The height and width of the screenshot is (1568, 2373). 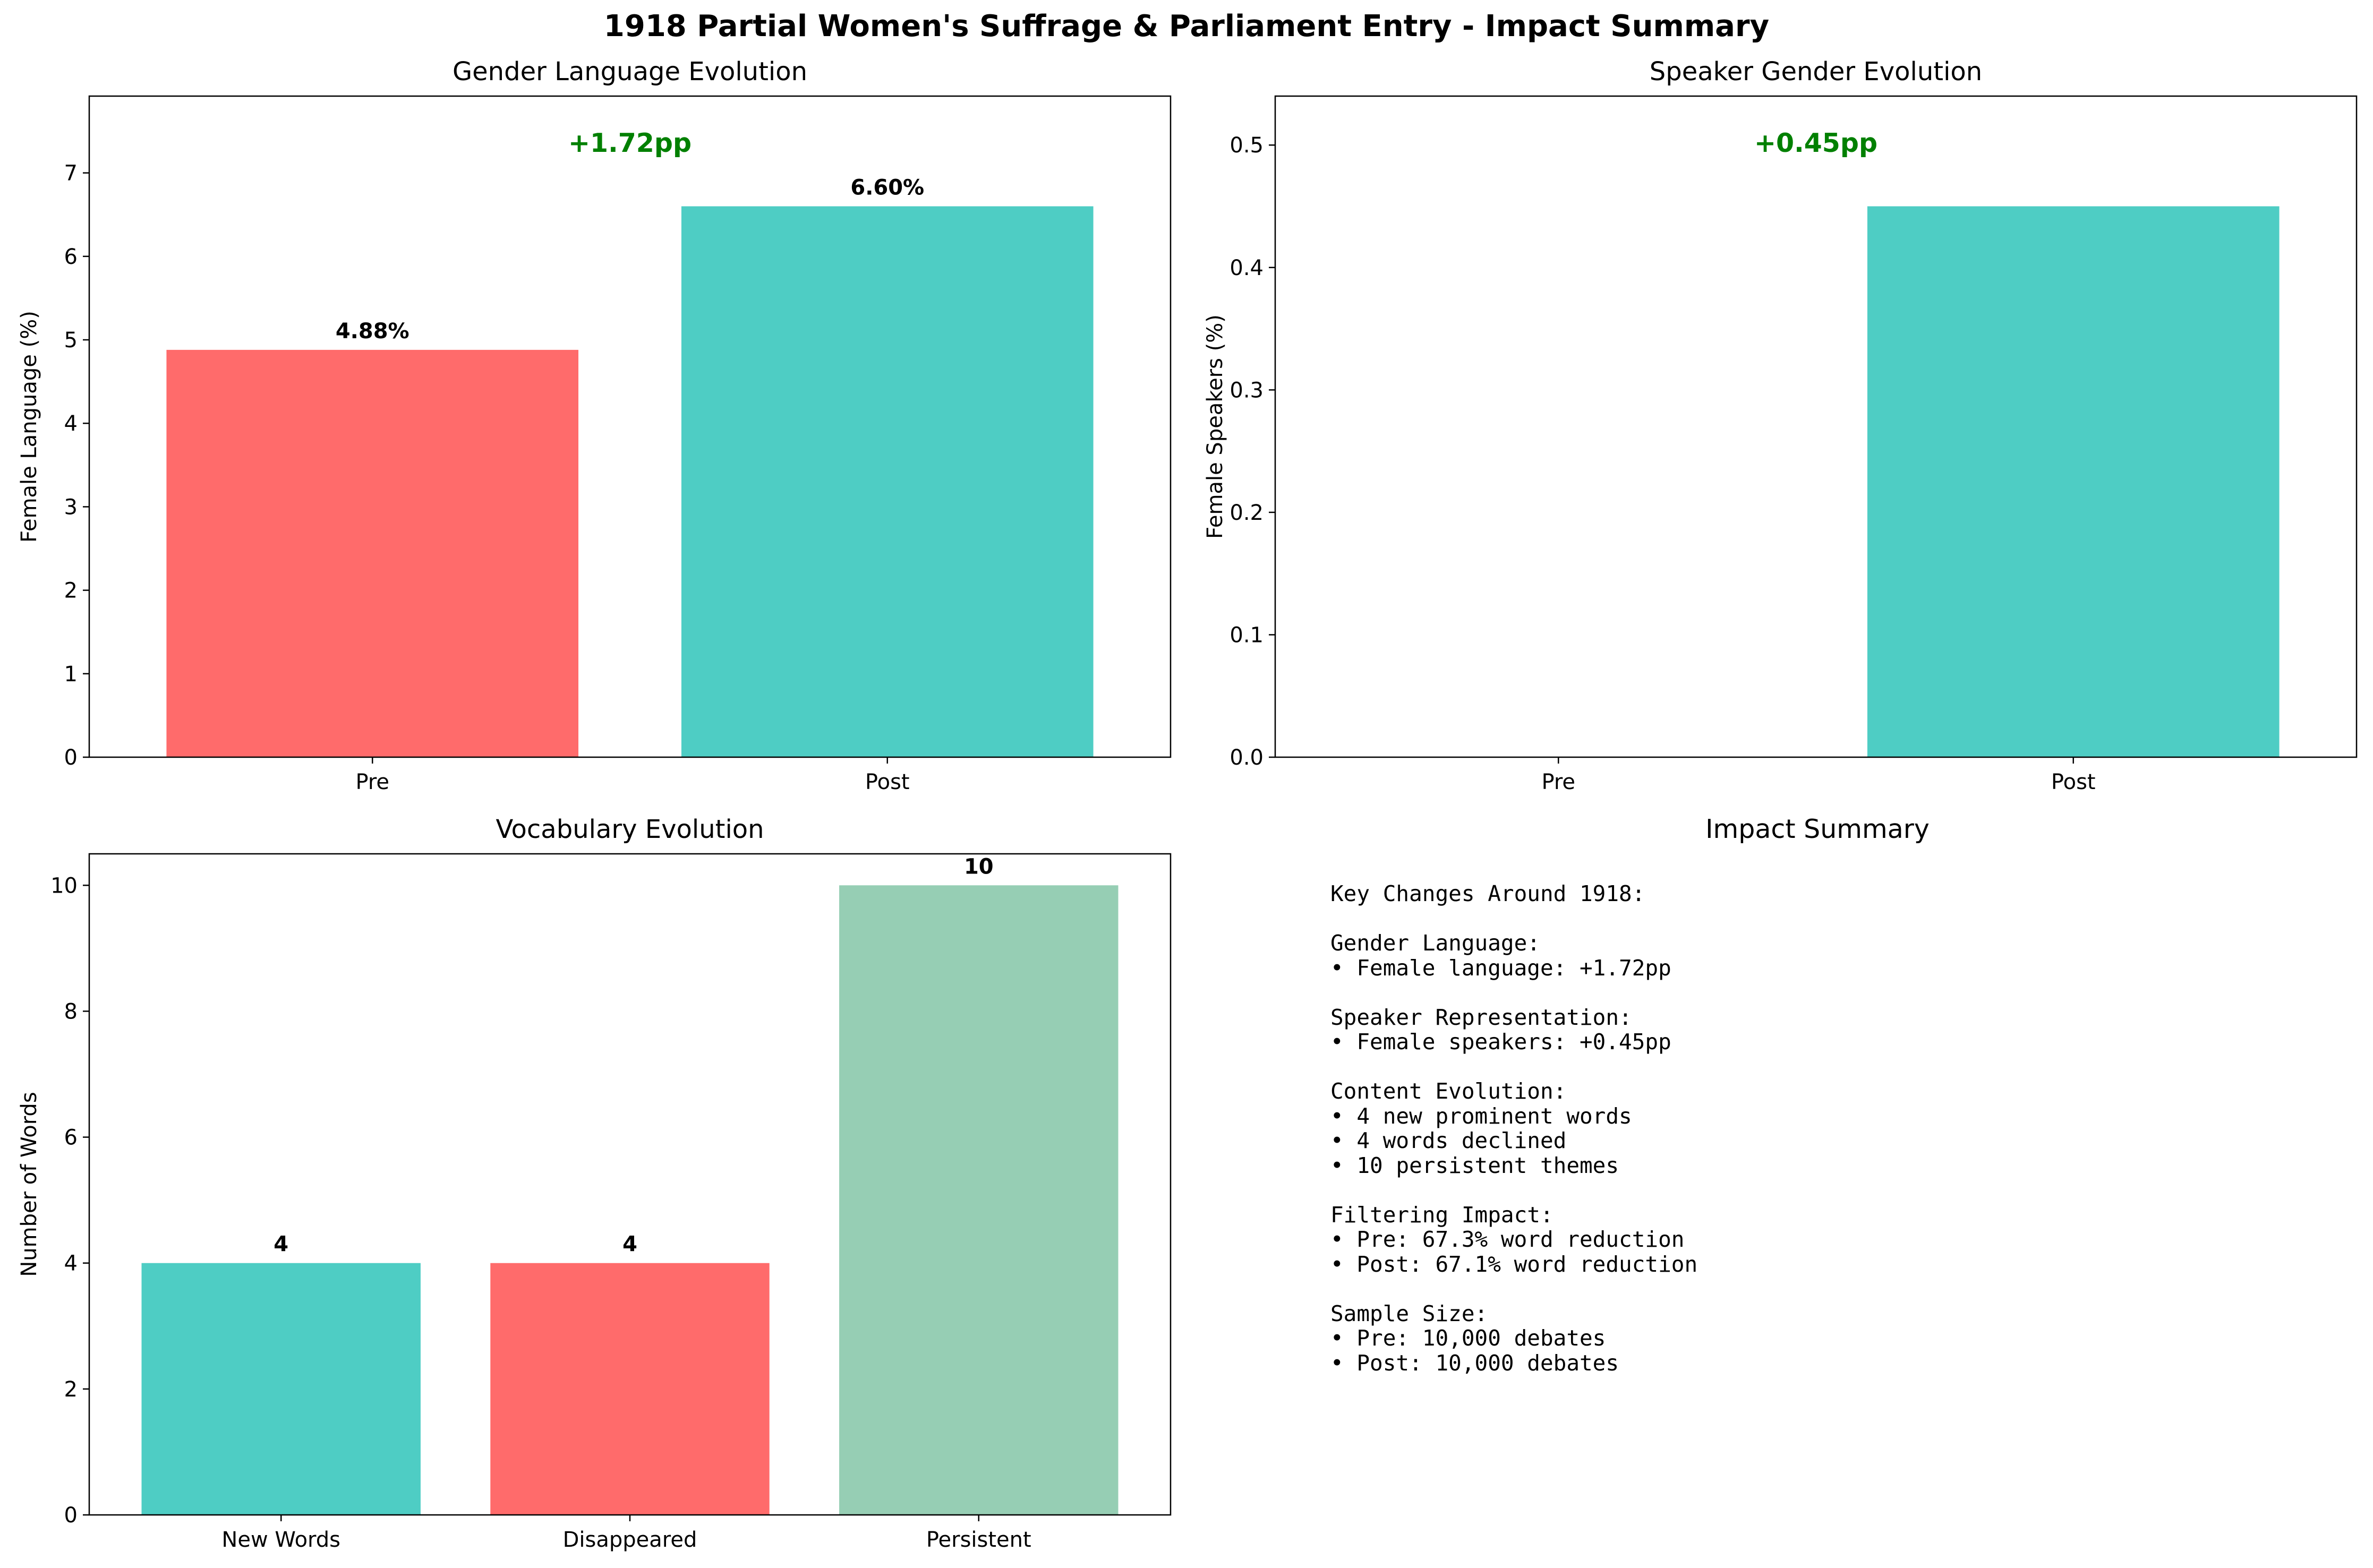 What do you see at coordinates (1500, 968) in the screenshot?
I see `summary-line: • Female language: +1.72pp` at bounding box center [1500, 968].